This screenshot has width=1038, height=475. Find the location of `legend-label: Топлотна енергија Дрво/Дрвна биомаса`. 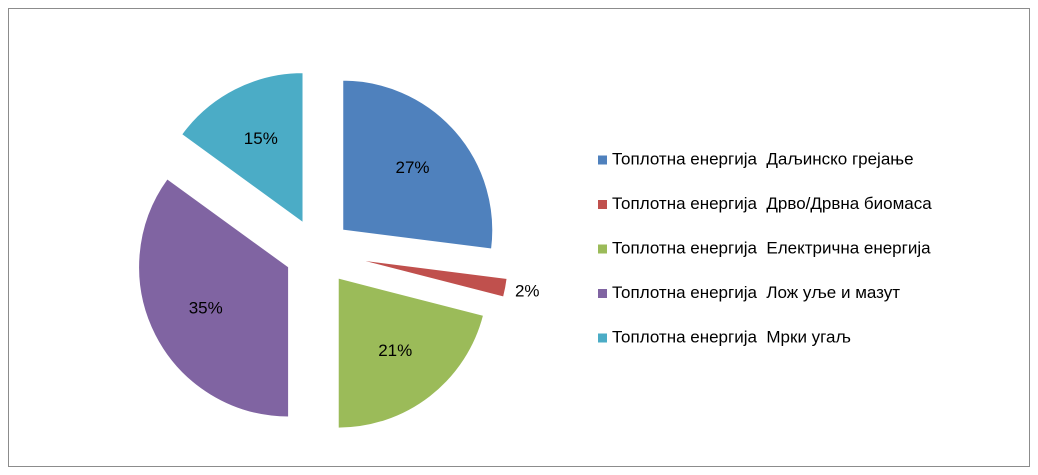

legend-label: Топлотна енергија Дрво/Дрвна биомаса is located at coordinates (772, 203).